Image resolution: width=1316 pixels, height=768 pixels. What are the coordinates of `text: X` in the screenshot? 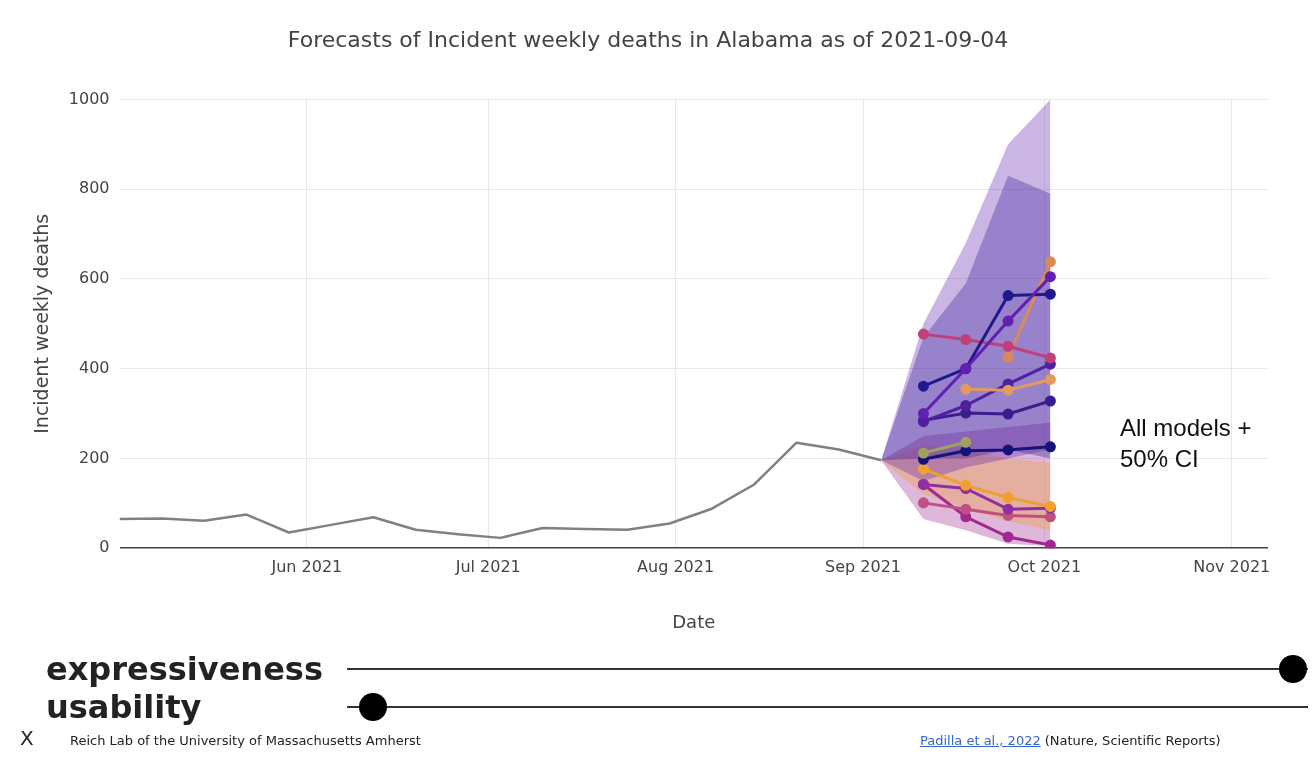 It's located at (27, 738).